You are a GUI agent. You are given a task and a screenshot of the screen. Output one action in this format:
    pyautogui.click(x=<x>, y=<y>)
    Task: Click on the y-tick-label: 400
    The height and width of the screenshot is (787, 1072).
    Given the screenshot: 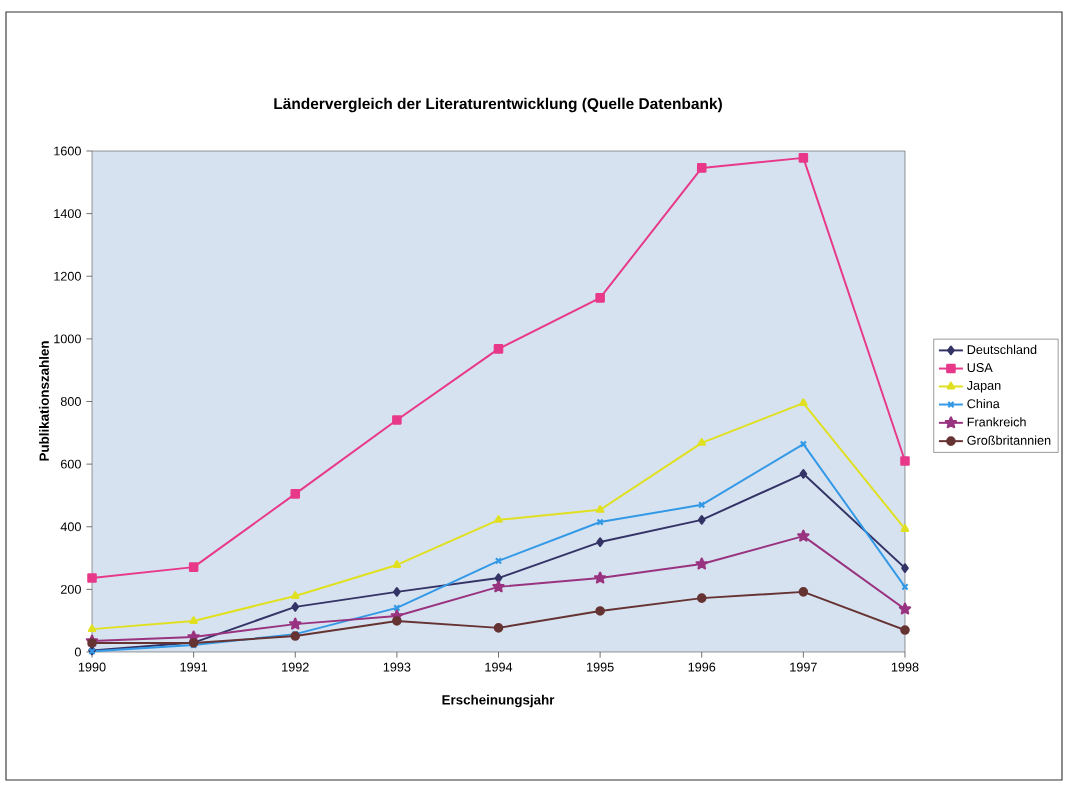 What is the action you would take?
    pyautogui.click(x=70, y=527)
    